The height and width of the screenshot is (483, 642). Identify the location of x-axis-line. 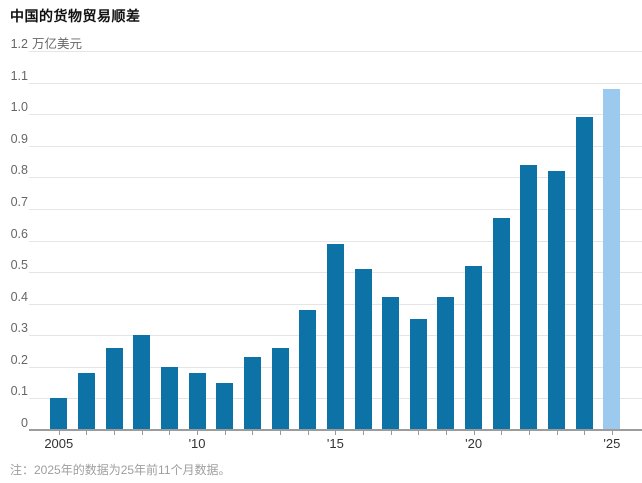
(335, 430).